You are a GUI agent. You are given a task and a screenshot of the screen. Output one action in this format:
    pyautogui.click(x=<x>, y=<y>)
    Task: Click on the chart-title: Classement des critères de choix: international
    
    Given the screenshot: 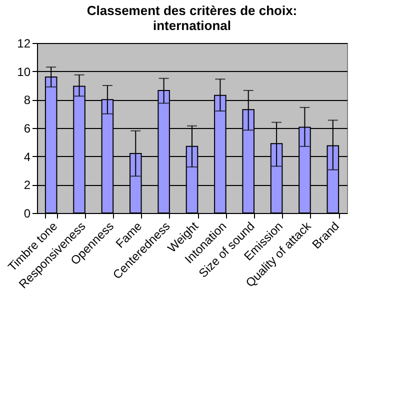 What is the action you would take?
    pyautogui.click(x=192, y=18)
    